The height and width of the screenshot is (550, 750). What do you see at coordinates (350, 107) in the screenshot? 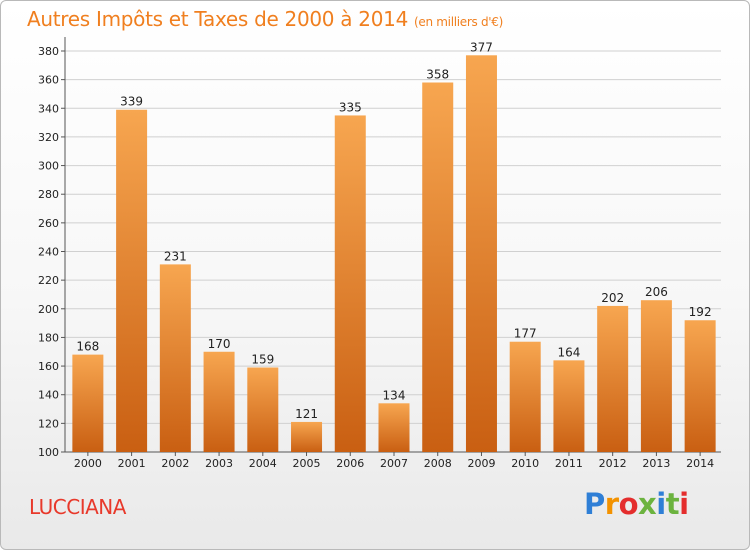
I see `data-label: 335` at bounding box center [350, 107].